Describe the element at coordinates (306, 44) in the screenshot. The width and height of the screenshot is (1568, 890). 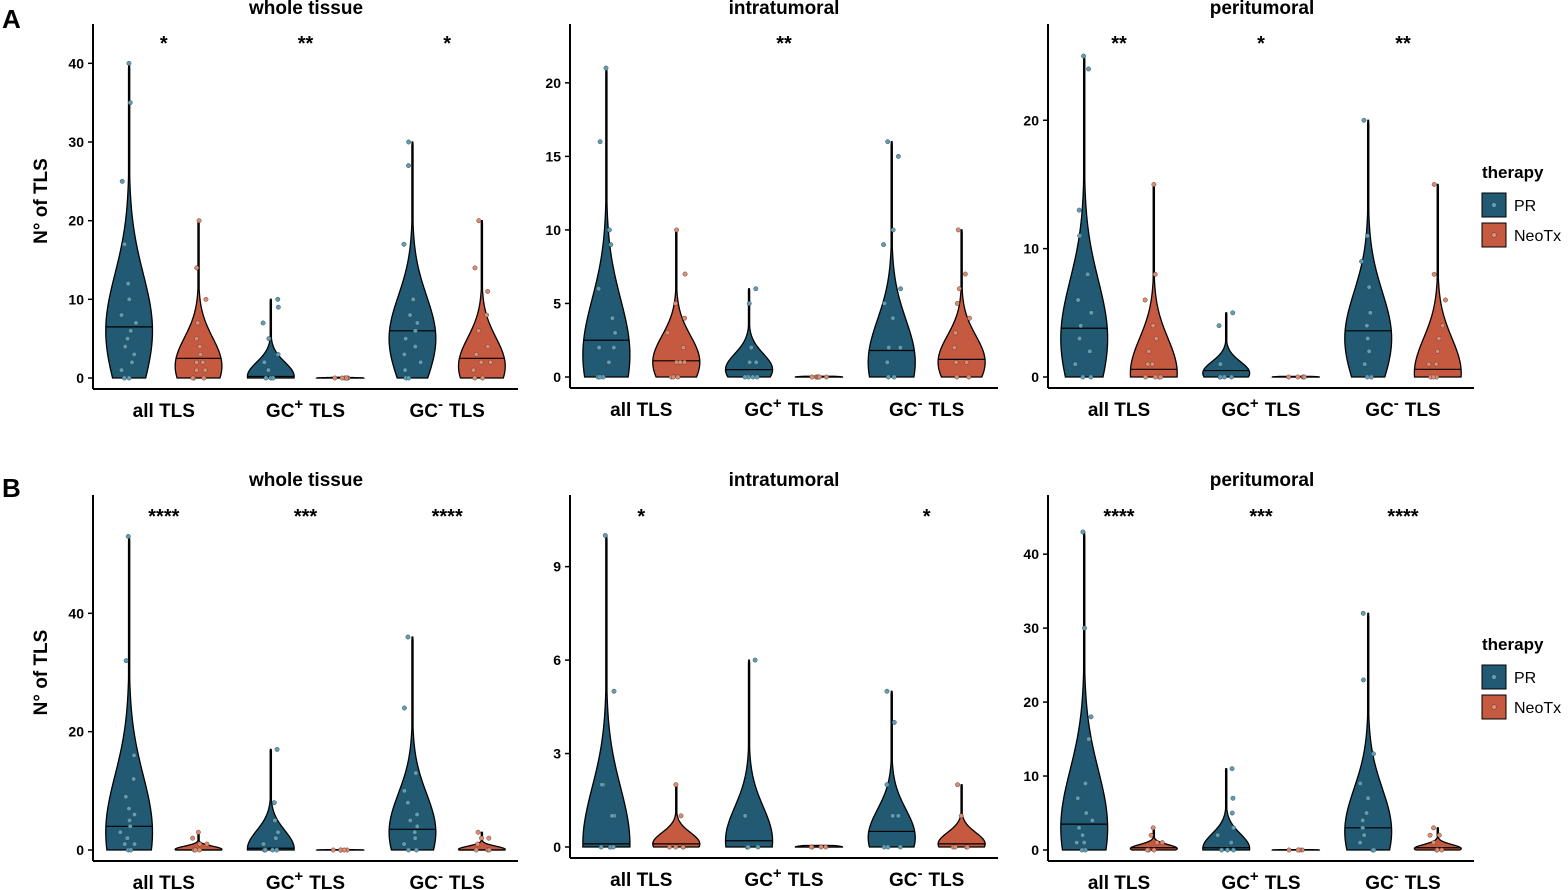
I see `significance-label: **` at that location.